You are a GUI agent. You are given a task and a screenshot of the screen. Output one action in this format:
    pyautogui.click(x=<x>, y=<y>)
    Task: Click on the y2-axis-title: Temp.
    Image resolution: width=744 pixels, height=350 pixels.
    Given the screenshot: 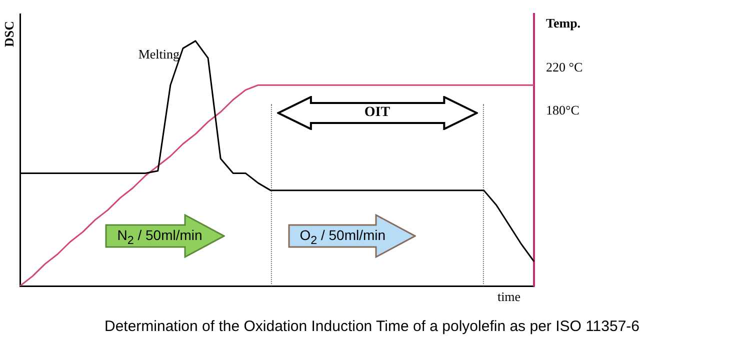 What is the action you would take?
    pyautogui.click(x=563, y=22)
    